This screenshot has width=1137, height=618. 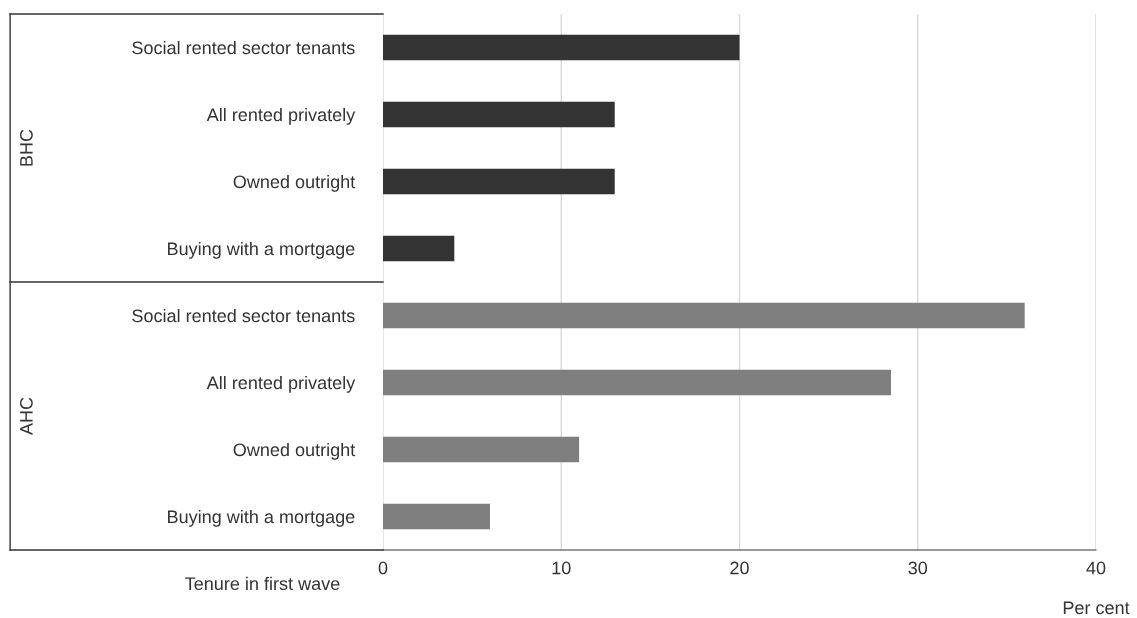 I want to click on text: BHC, so click(x=26, y=147).